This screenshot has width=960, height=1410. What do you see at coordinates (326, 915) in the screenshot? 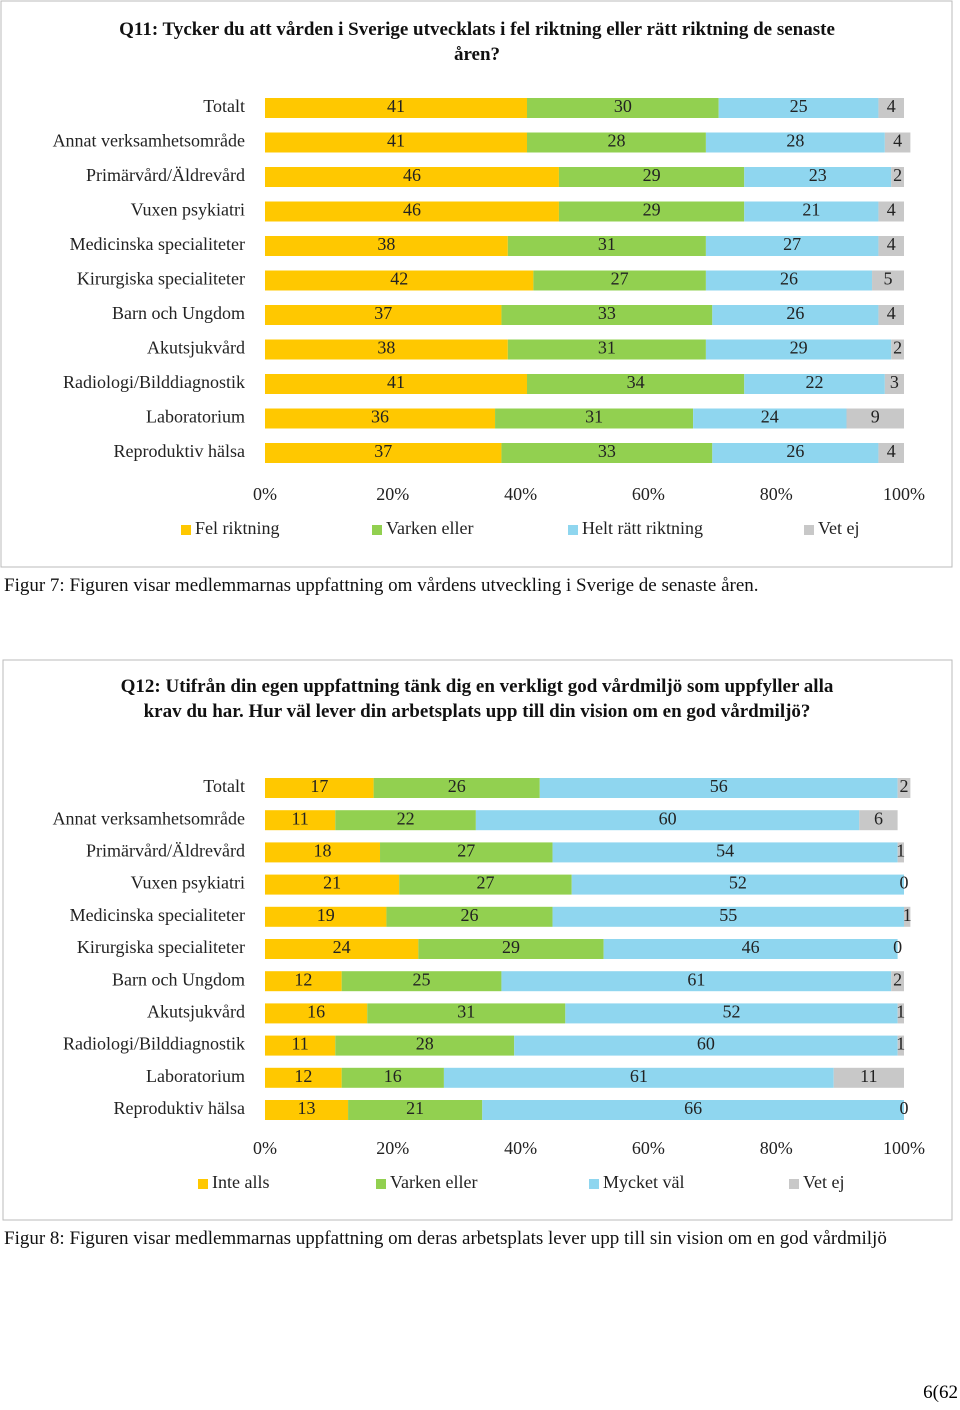
I see `data-label: 19` at bounding box center [326, 915].